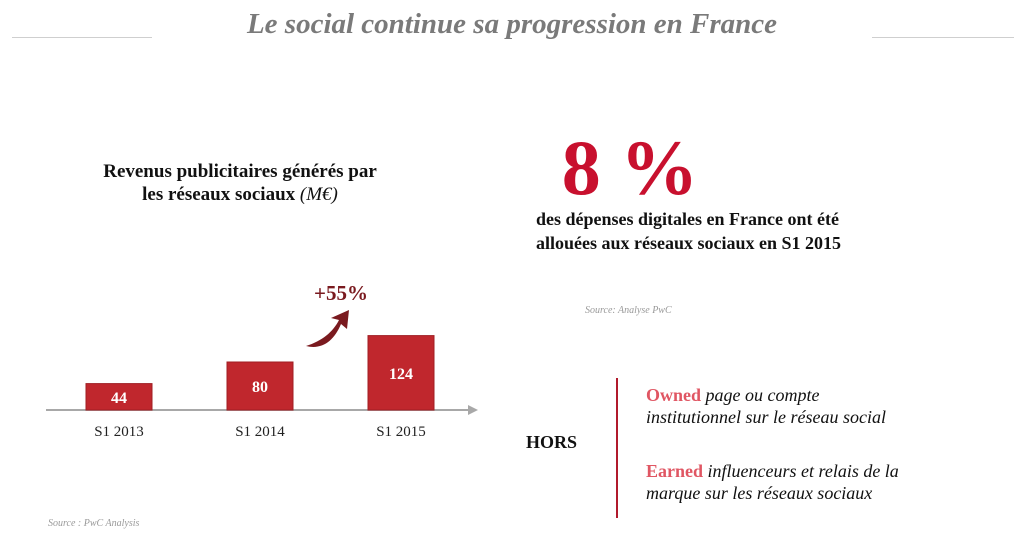  I want to click on earned-text-line2: marque sur les réseaux sociaux, so click(759, 493).